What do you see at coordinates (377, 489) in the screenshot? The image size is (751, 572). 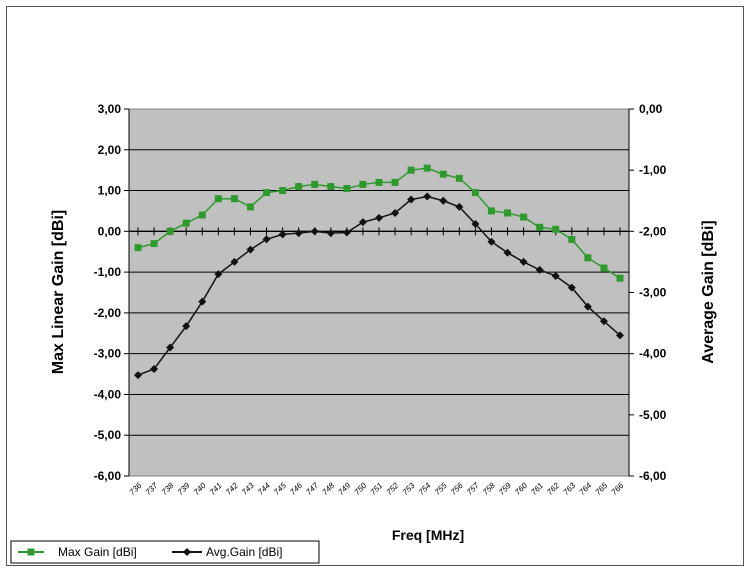 I see `x-tick-label: 751` at bounding box center [377, 489].